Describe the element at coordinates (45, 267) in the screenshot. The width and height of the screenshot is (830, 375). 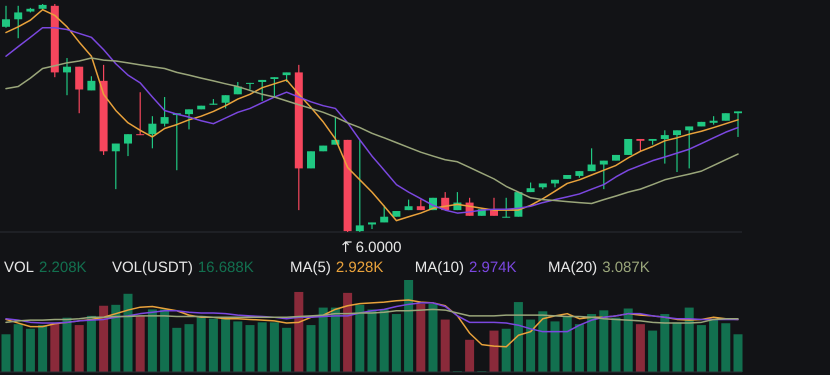
I see `text: VOL 2.208K` at that location.